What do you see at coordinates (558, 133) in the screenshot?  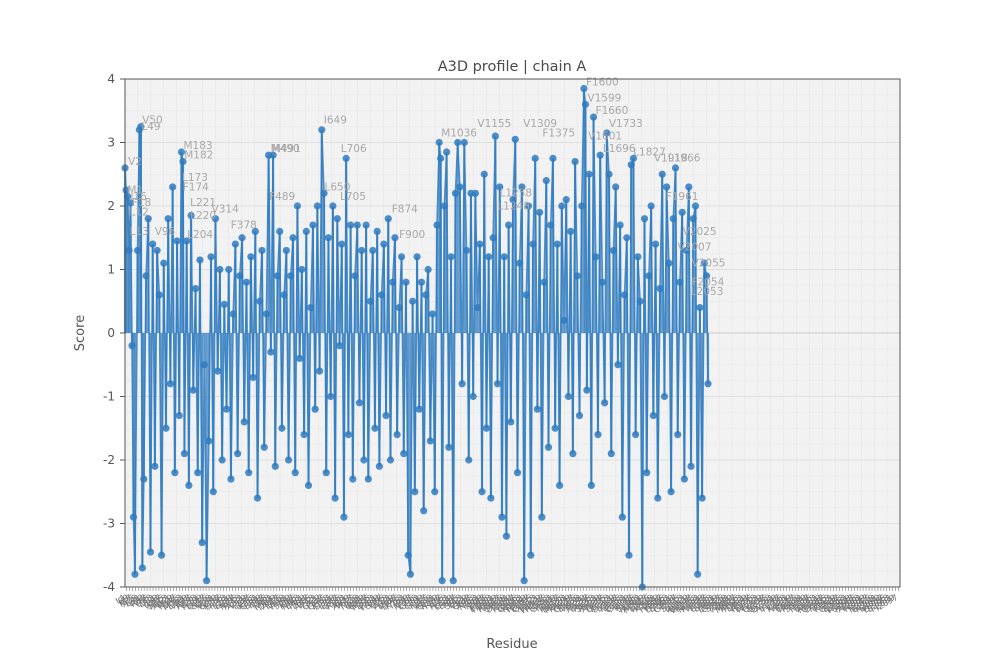 I see `annotation-label: F1375` at bounding box center [558, 133].